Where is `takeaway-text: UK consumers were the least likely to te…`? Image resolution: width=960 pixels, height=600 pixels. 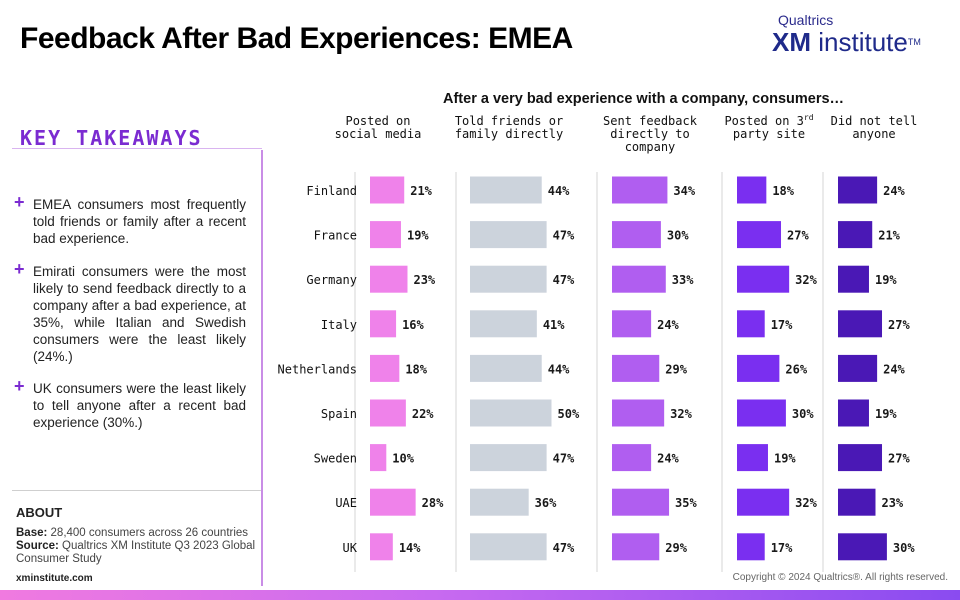 takeaway-text: UK consumers were the least likely to te… is located at coordinates (139, 405).